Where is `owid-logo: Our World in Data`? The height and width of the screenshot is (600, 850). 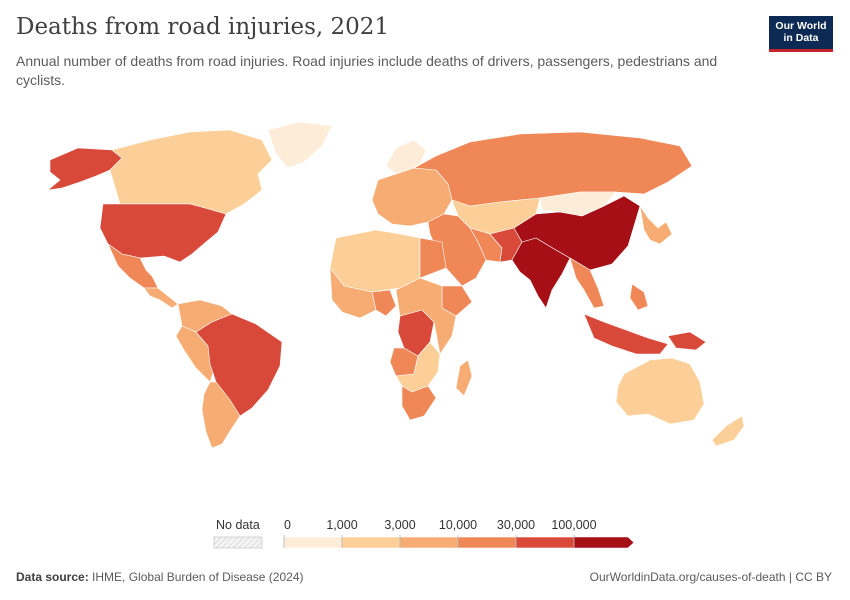 owid-logo: Our World in Data is located at coordinates (801, 34).